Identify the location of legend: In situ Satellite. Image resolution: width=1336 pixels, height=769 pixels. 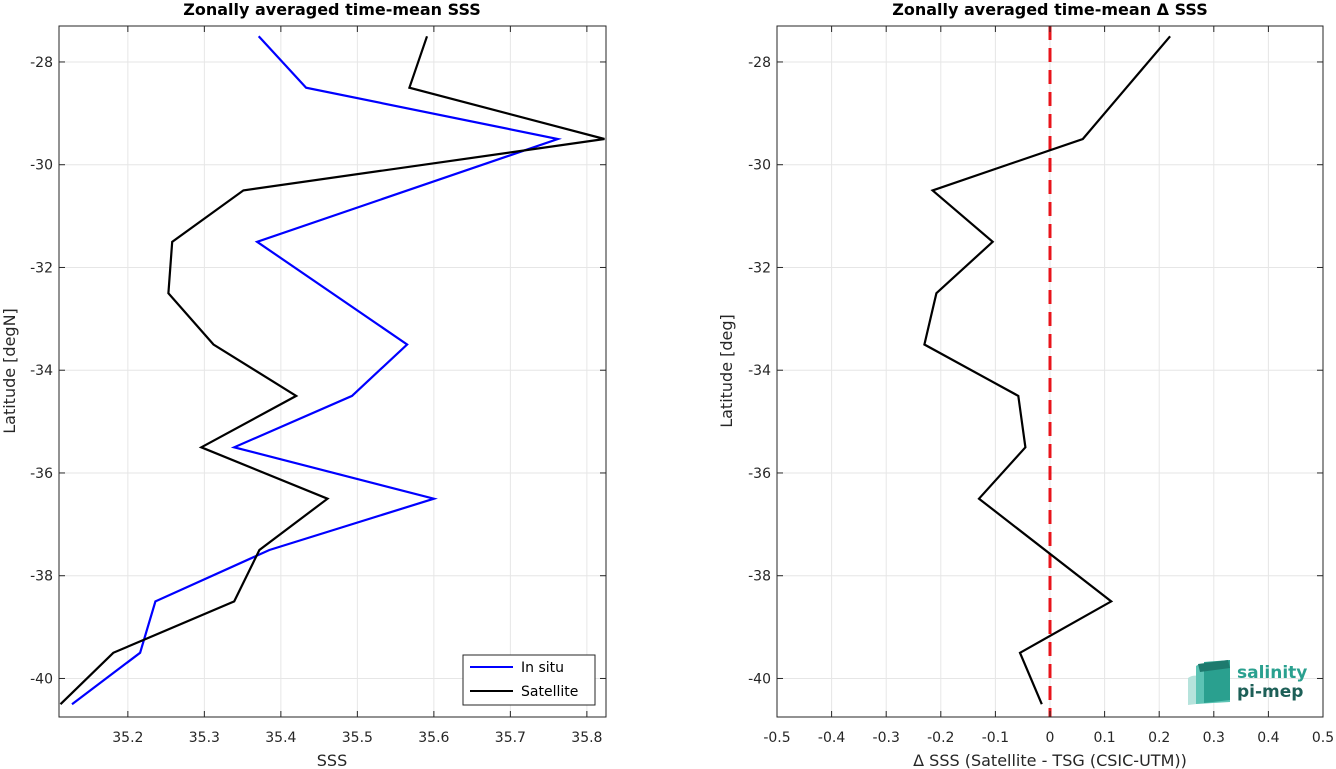
(529, 680).